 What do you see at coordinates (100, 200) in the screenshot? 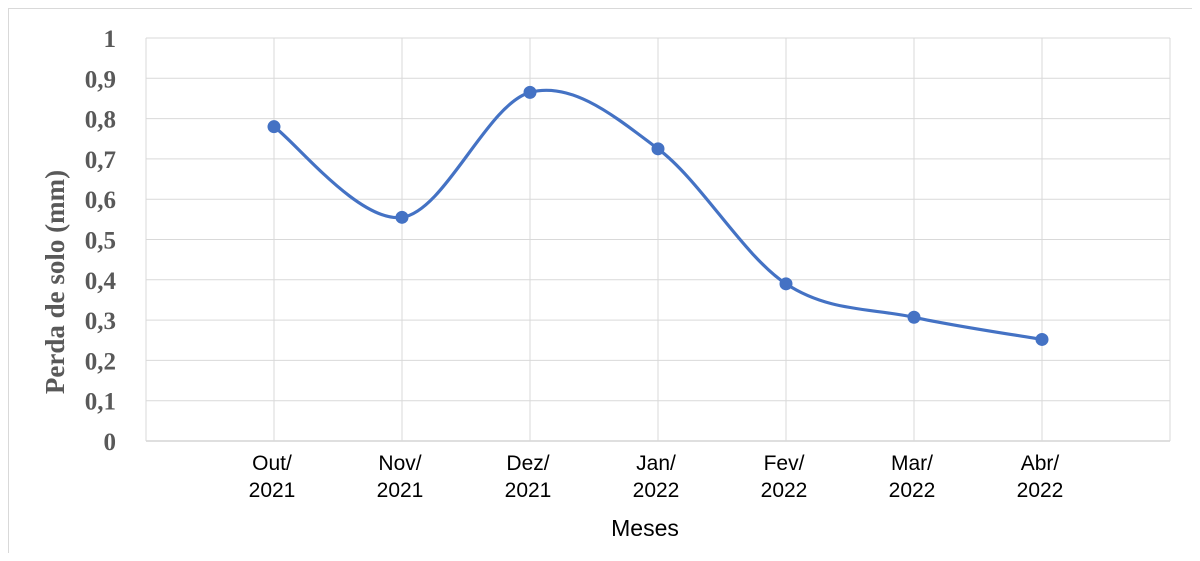
I see `y-tick-label: 0,6` at bounding box center [100, 200].